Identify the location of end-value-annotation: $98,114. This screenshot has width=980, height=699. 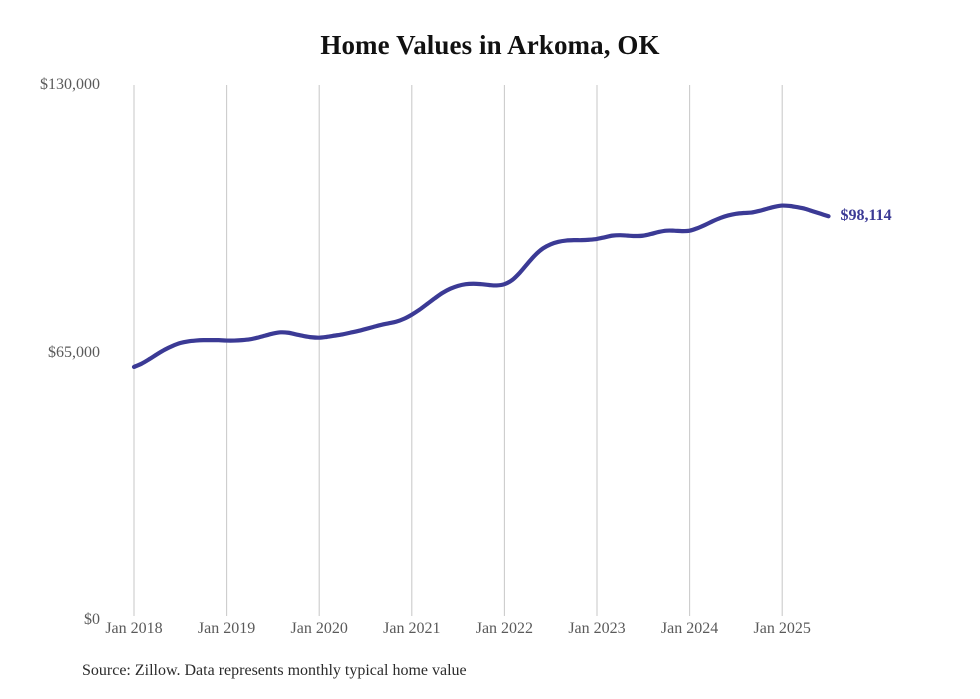
(866, 216).